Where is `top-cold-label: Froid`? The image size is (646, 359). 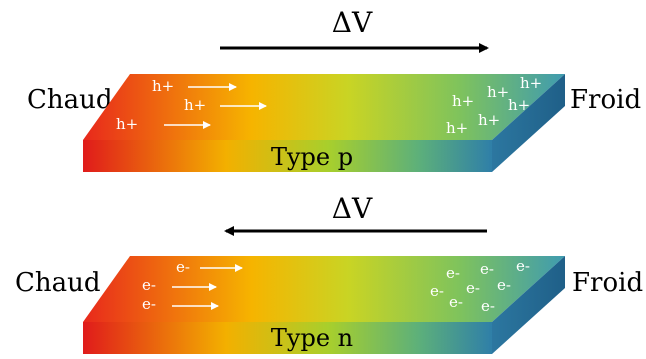 top-cold-label: Froid is located at coordinates (605, 100).